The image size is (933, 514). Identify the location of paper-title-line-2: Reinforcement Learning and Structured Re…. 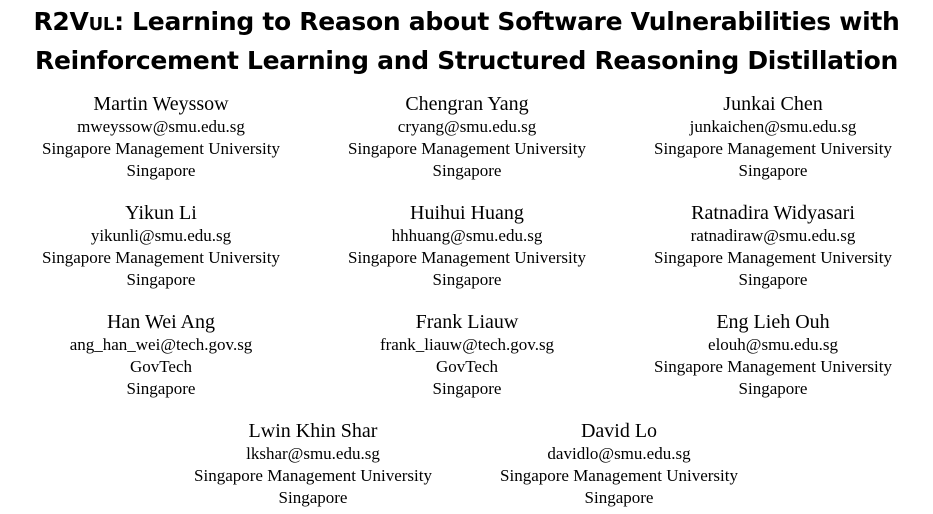
(466, 60).